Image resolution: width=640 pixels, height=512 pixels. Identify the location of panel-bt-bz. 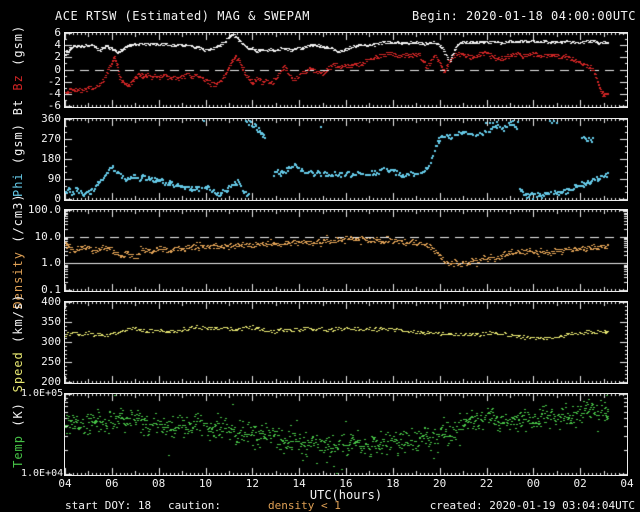
(346, 70).